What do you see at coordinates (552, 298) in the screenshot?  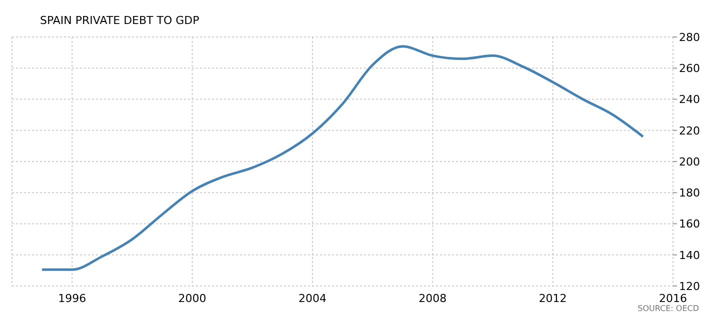 I see `x-tick-label: 2012` at bounding box center [552, 298].